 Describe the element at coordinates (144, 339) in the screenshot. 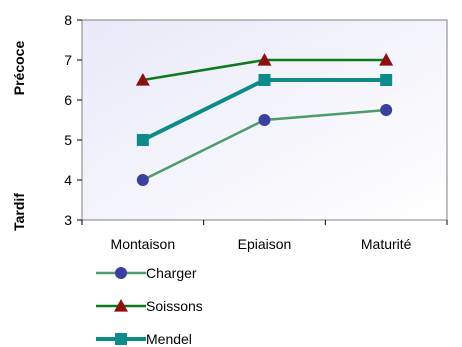

I see `legend-item-mendel: Mendel` at that location.